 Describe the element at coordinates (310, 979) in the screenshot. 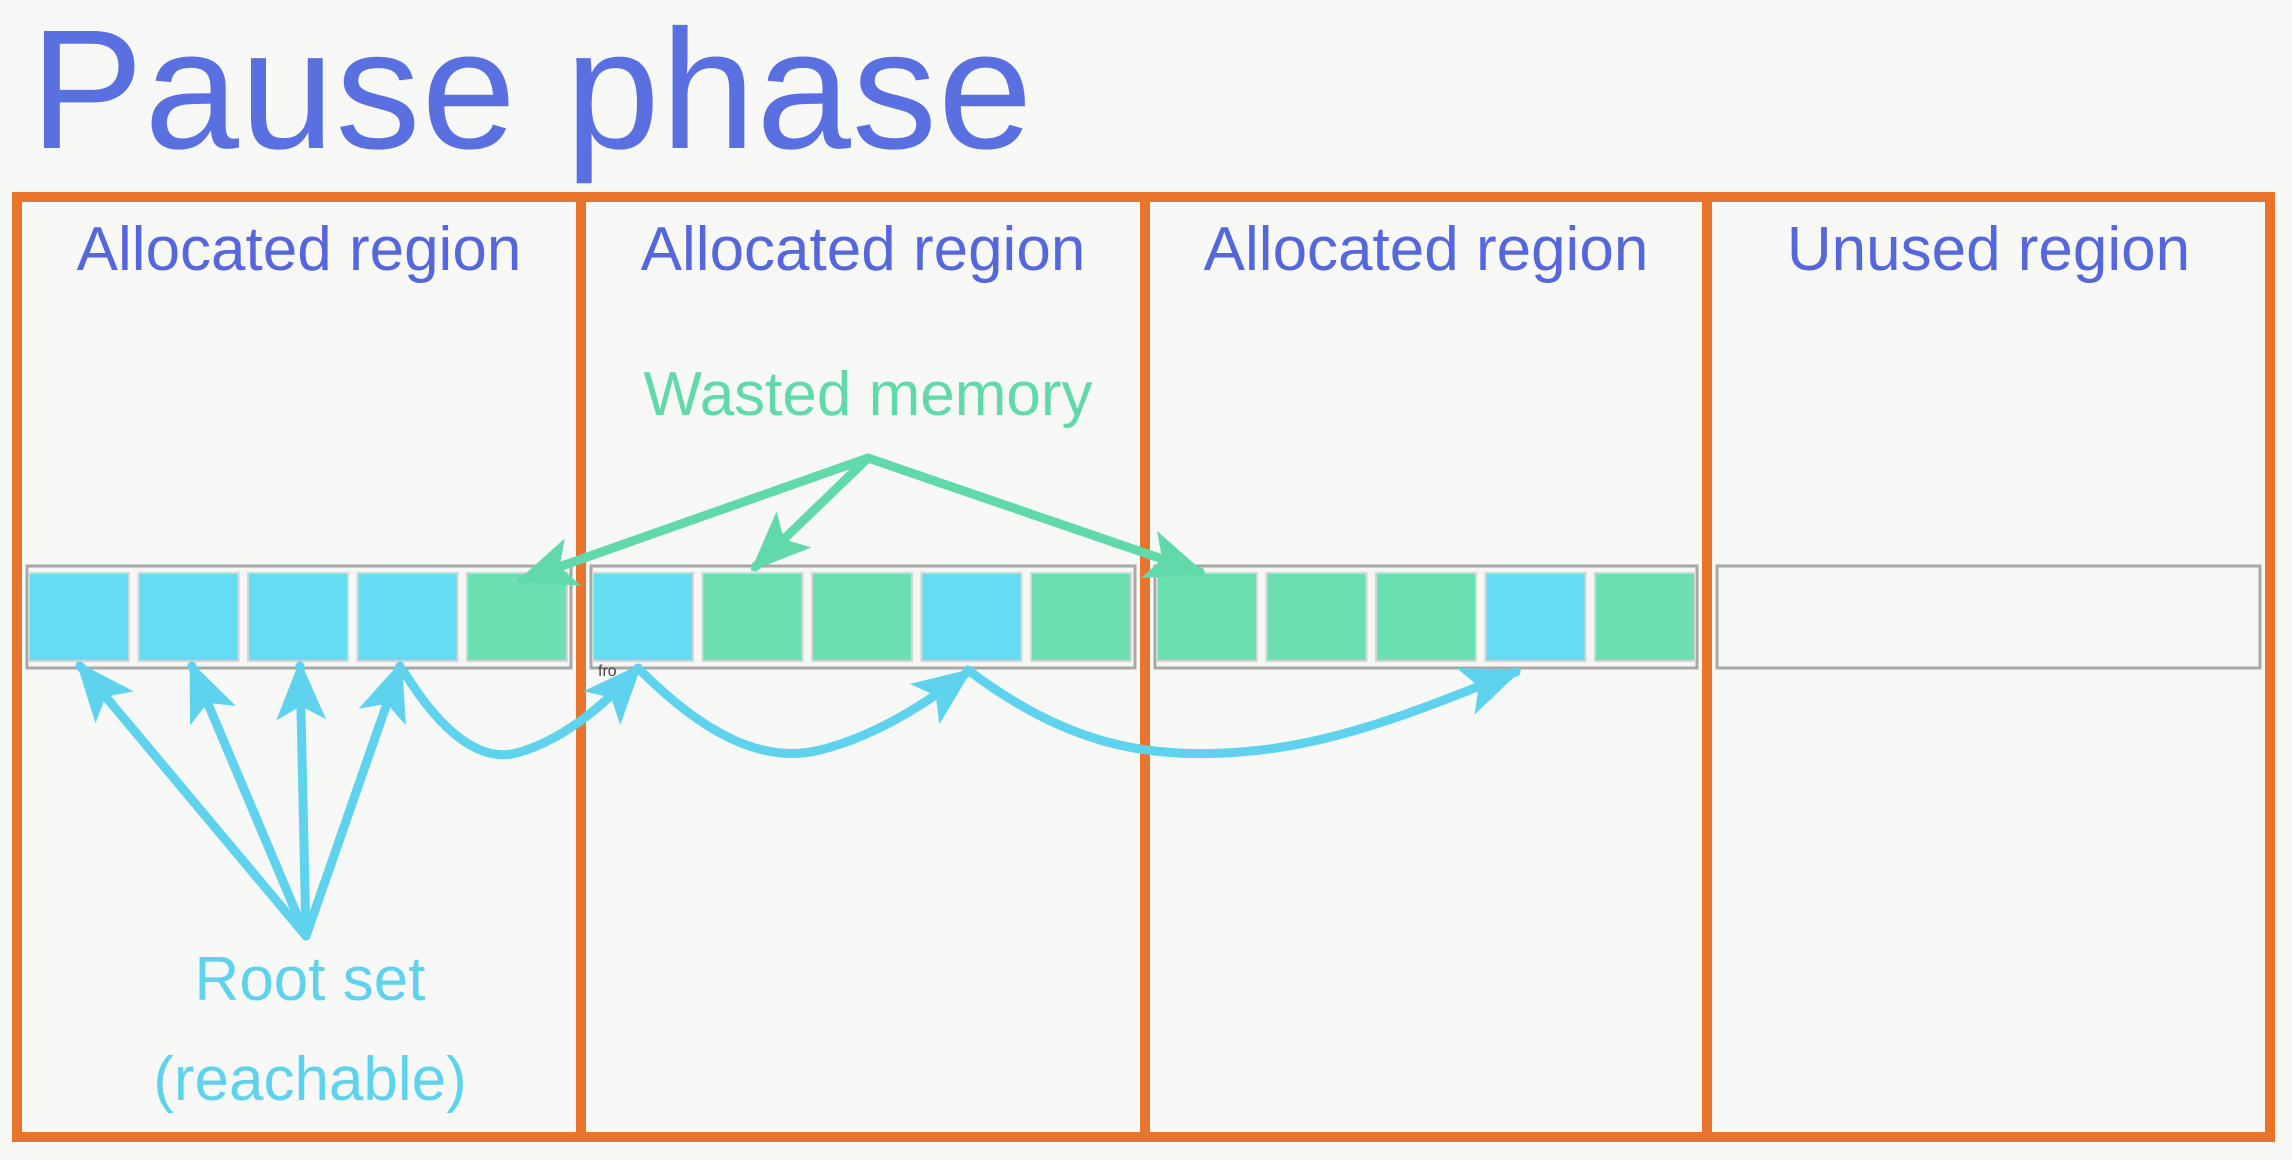

I see `root-set-label: Root set` at that location.